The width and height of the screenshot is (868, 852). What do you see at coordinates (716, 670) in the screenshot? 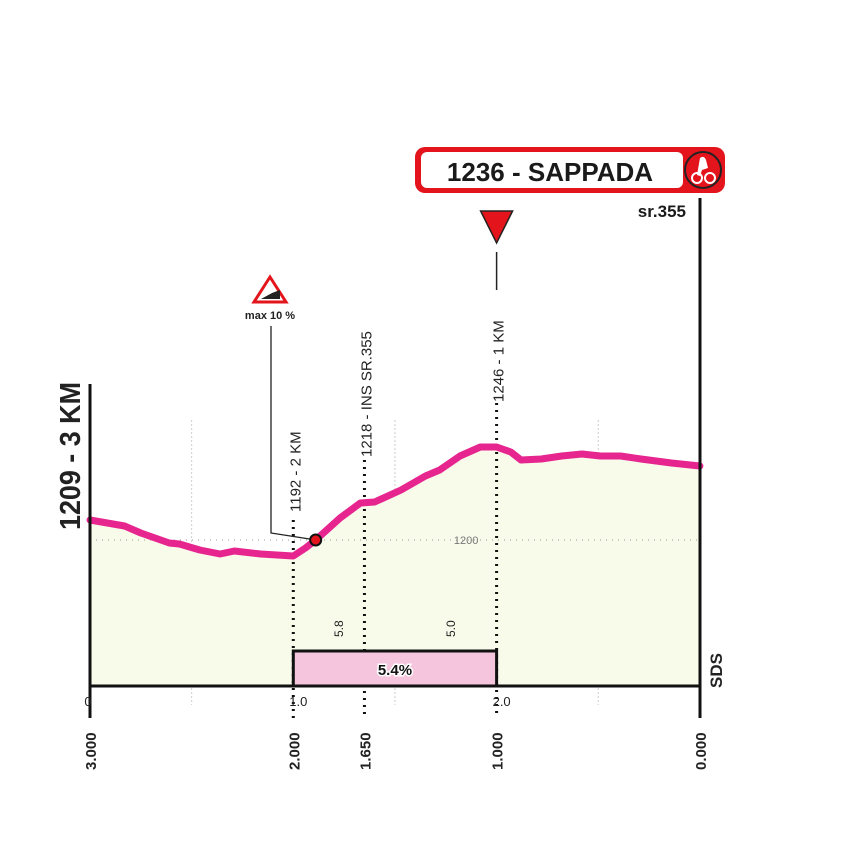
I see `sds-label: SDS` at bounding box center [716, 670].